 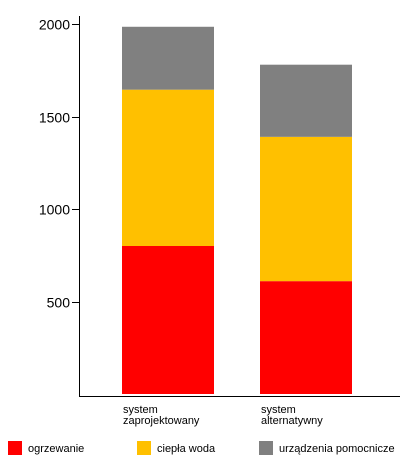 I want to click on y-tick-label: 1500, so click(x=54, y=118).